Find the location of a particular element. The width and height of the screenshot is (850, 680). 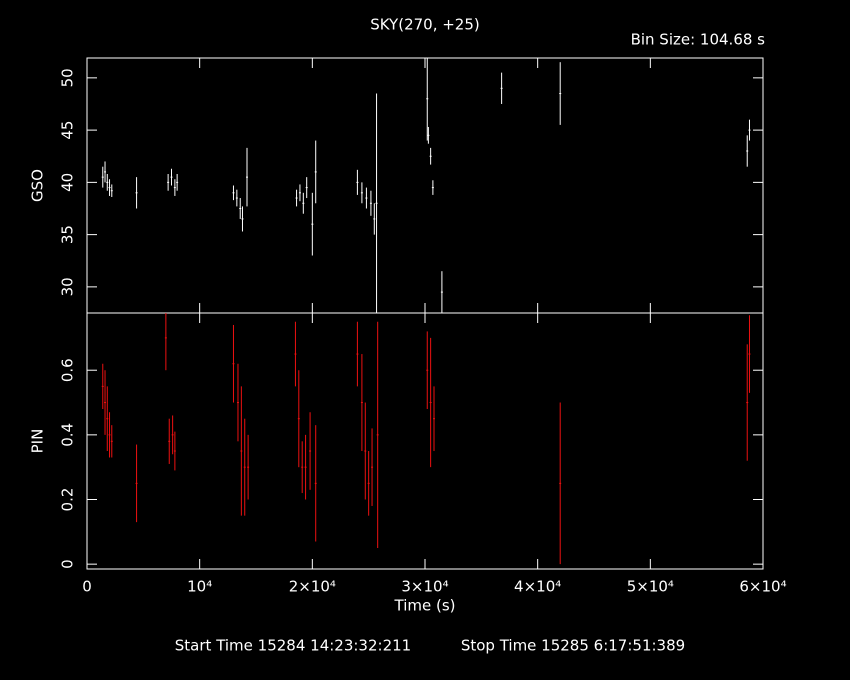

y-tick-label: 45 is located at coordinates (68, 130).